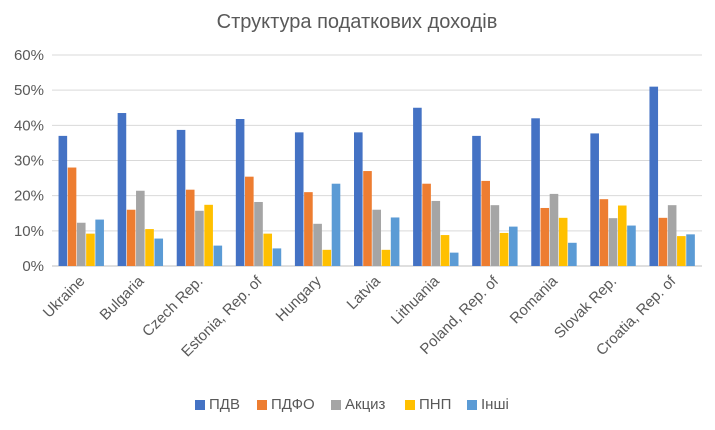 The height and width of the screenshot is (430, 715). Describe the element at coordinates (365, 404) in the screenshot. I see `legend-label: Акциз` at that location.